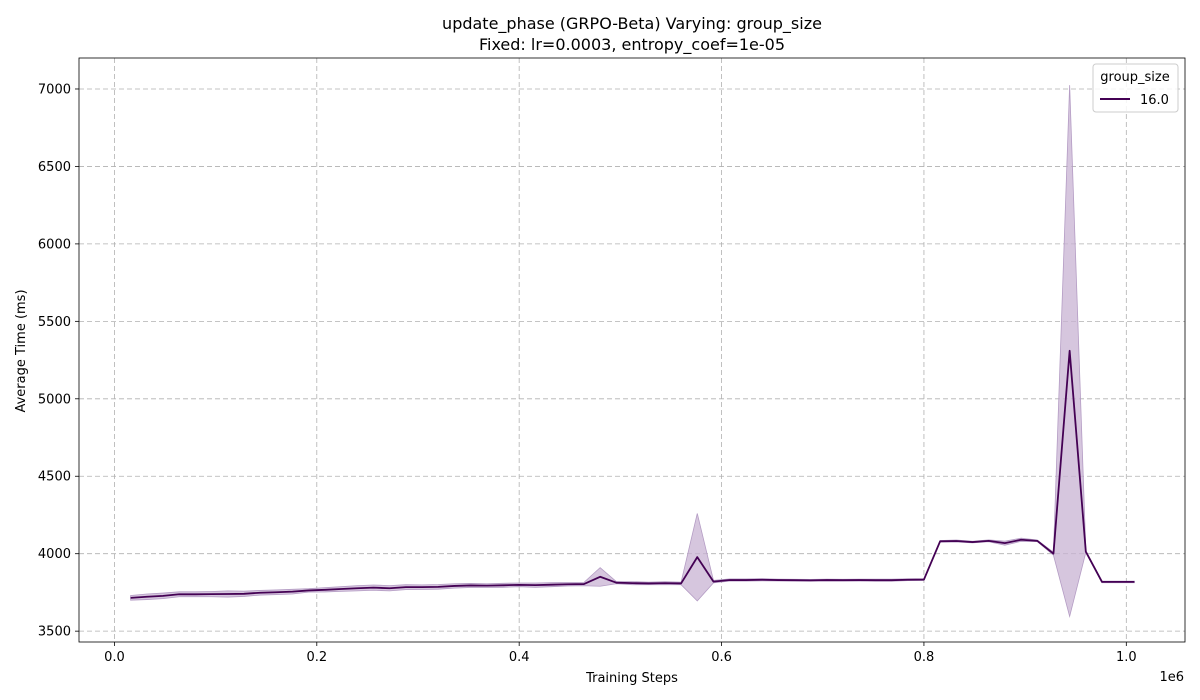 Image resolution: width=1200 pixels, height=700 pixels. What do you see at coordinates (1134, 77) in the screenshot?
I see `legend-title: group_size` at bounding box center [1134, 77].